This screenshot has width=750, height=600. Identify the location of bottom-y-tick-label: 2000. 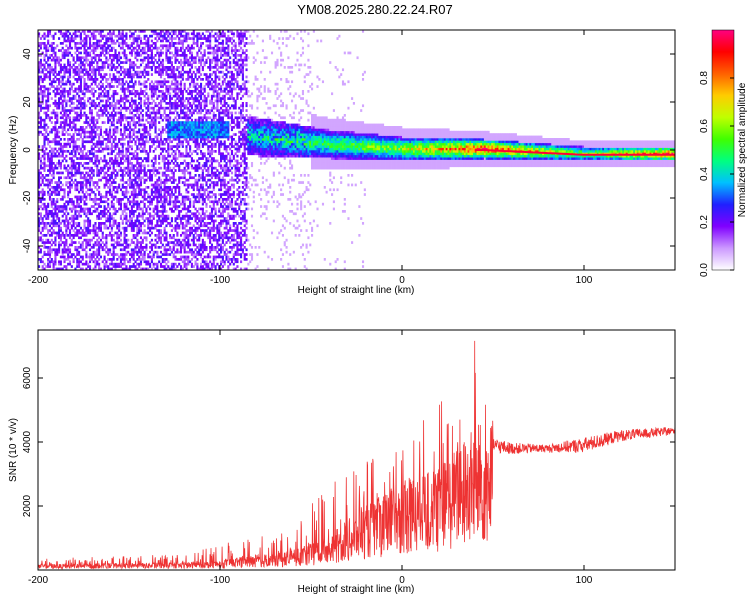
(27, 505).